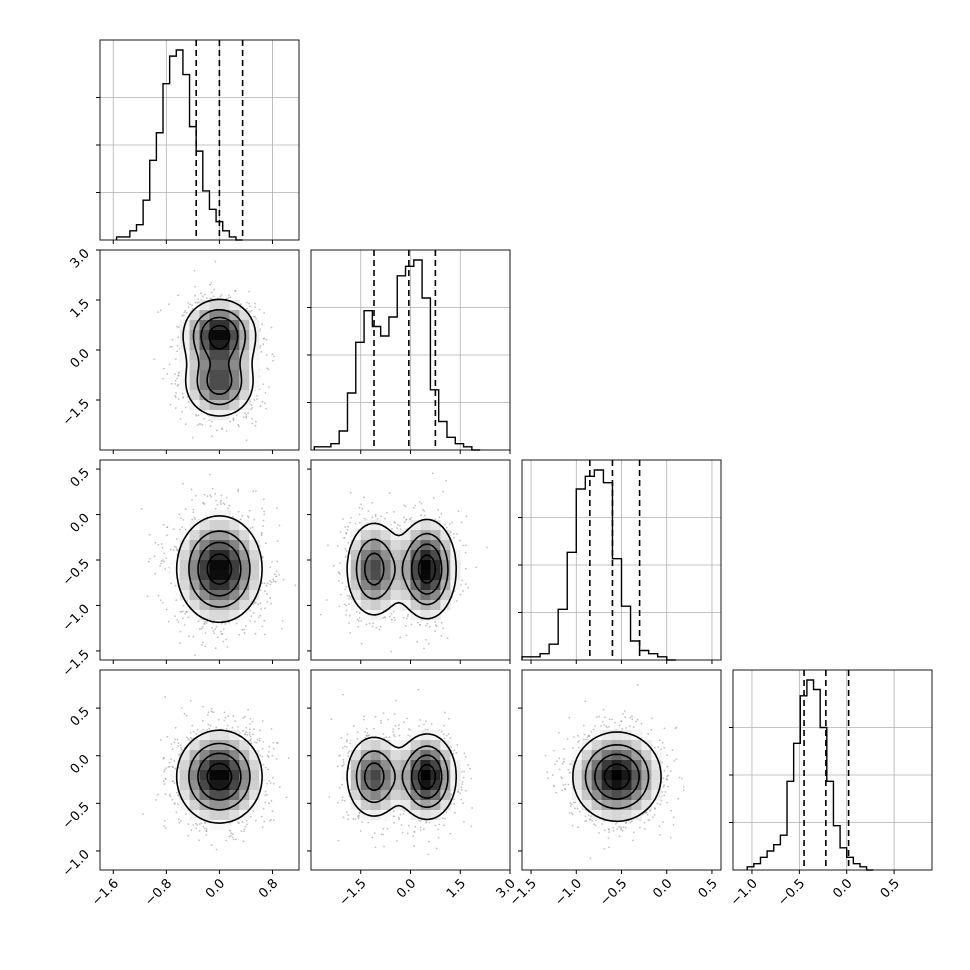 This screenshot has height=970, width=970. Describe the element at coordinates (662, 888) in the screenshot. I see `x-tick-label: 0.0` at that location.